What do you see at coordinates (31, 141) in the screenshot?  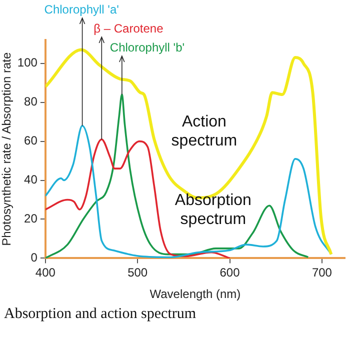 I see `y-tick-label: 60` at bounding box center [31, 141].